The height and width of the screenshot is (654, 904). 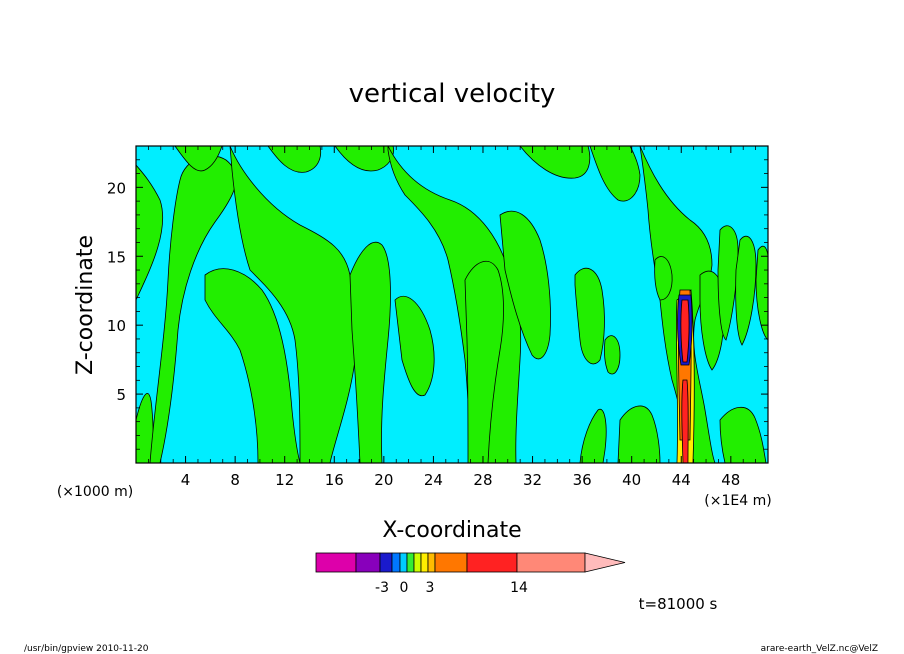 What do you see at coordinates (631, 480) in the screenshot?
I see `x-tick-label: 40` at bounding box center [631, 480].